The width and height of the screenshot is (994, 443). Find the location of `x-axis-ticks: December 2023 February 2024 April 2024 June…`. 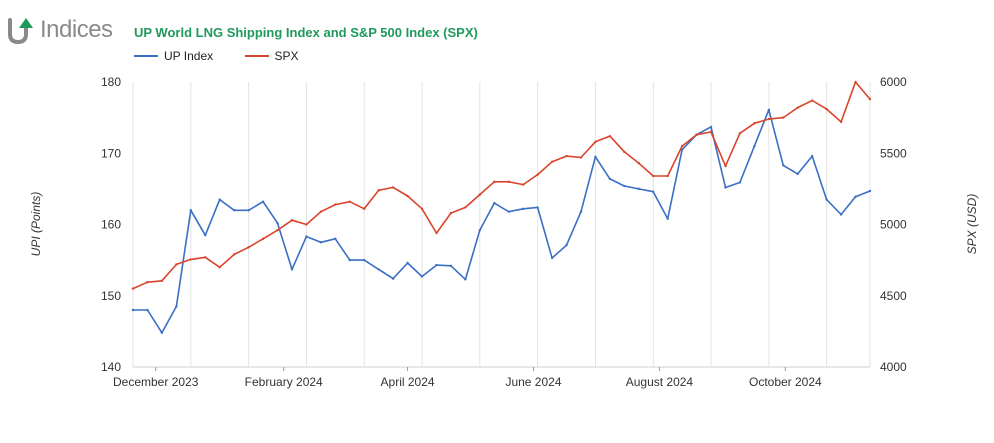

x-axis-ticks: December 2023 February 2024 April 2024 June… is located at coordinates (467, 378).